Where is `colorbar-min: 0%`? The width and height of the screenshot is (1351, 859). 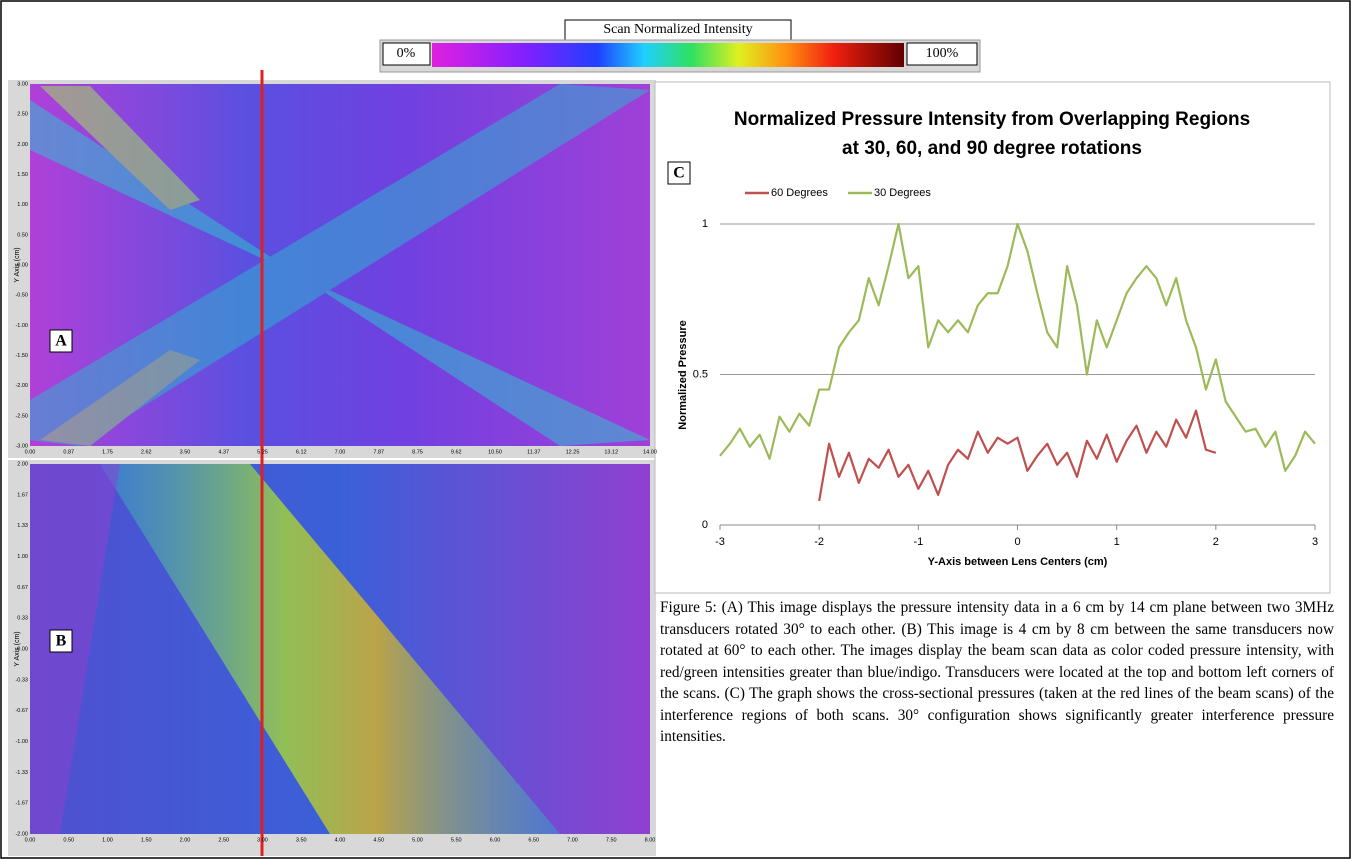
colorbar-min: 0% is located at coordinates (406, 53).